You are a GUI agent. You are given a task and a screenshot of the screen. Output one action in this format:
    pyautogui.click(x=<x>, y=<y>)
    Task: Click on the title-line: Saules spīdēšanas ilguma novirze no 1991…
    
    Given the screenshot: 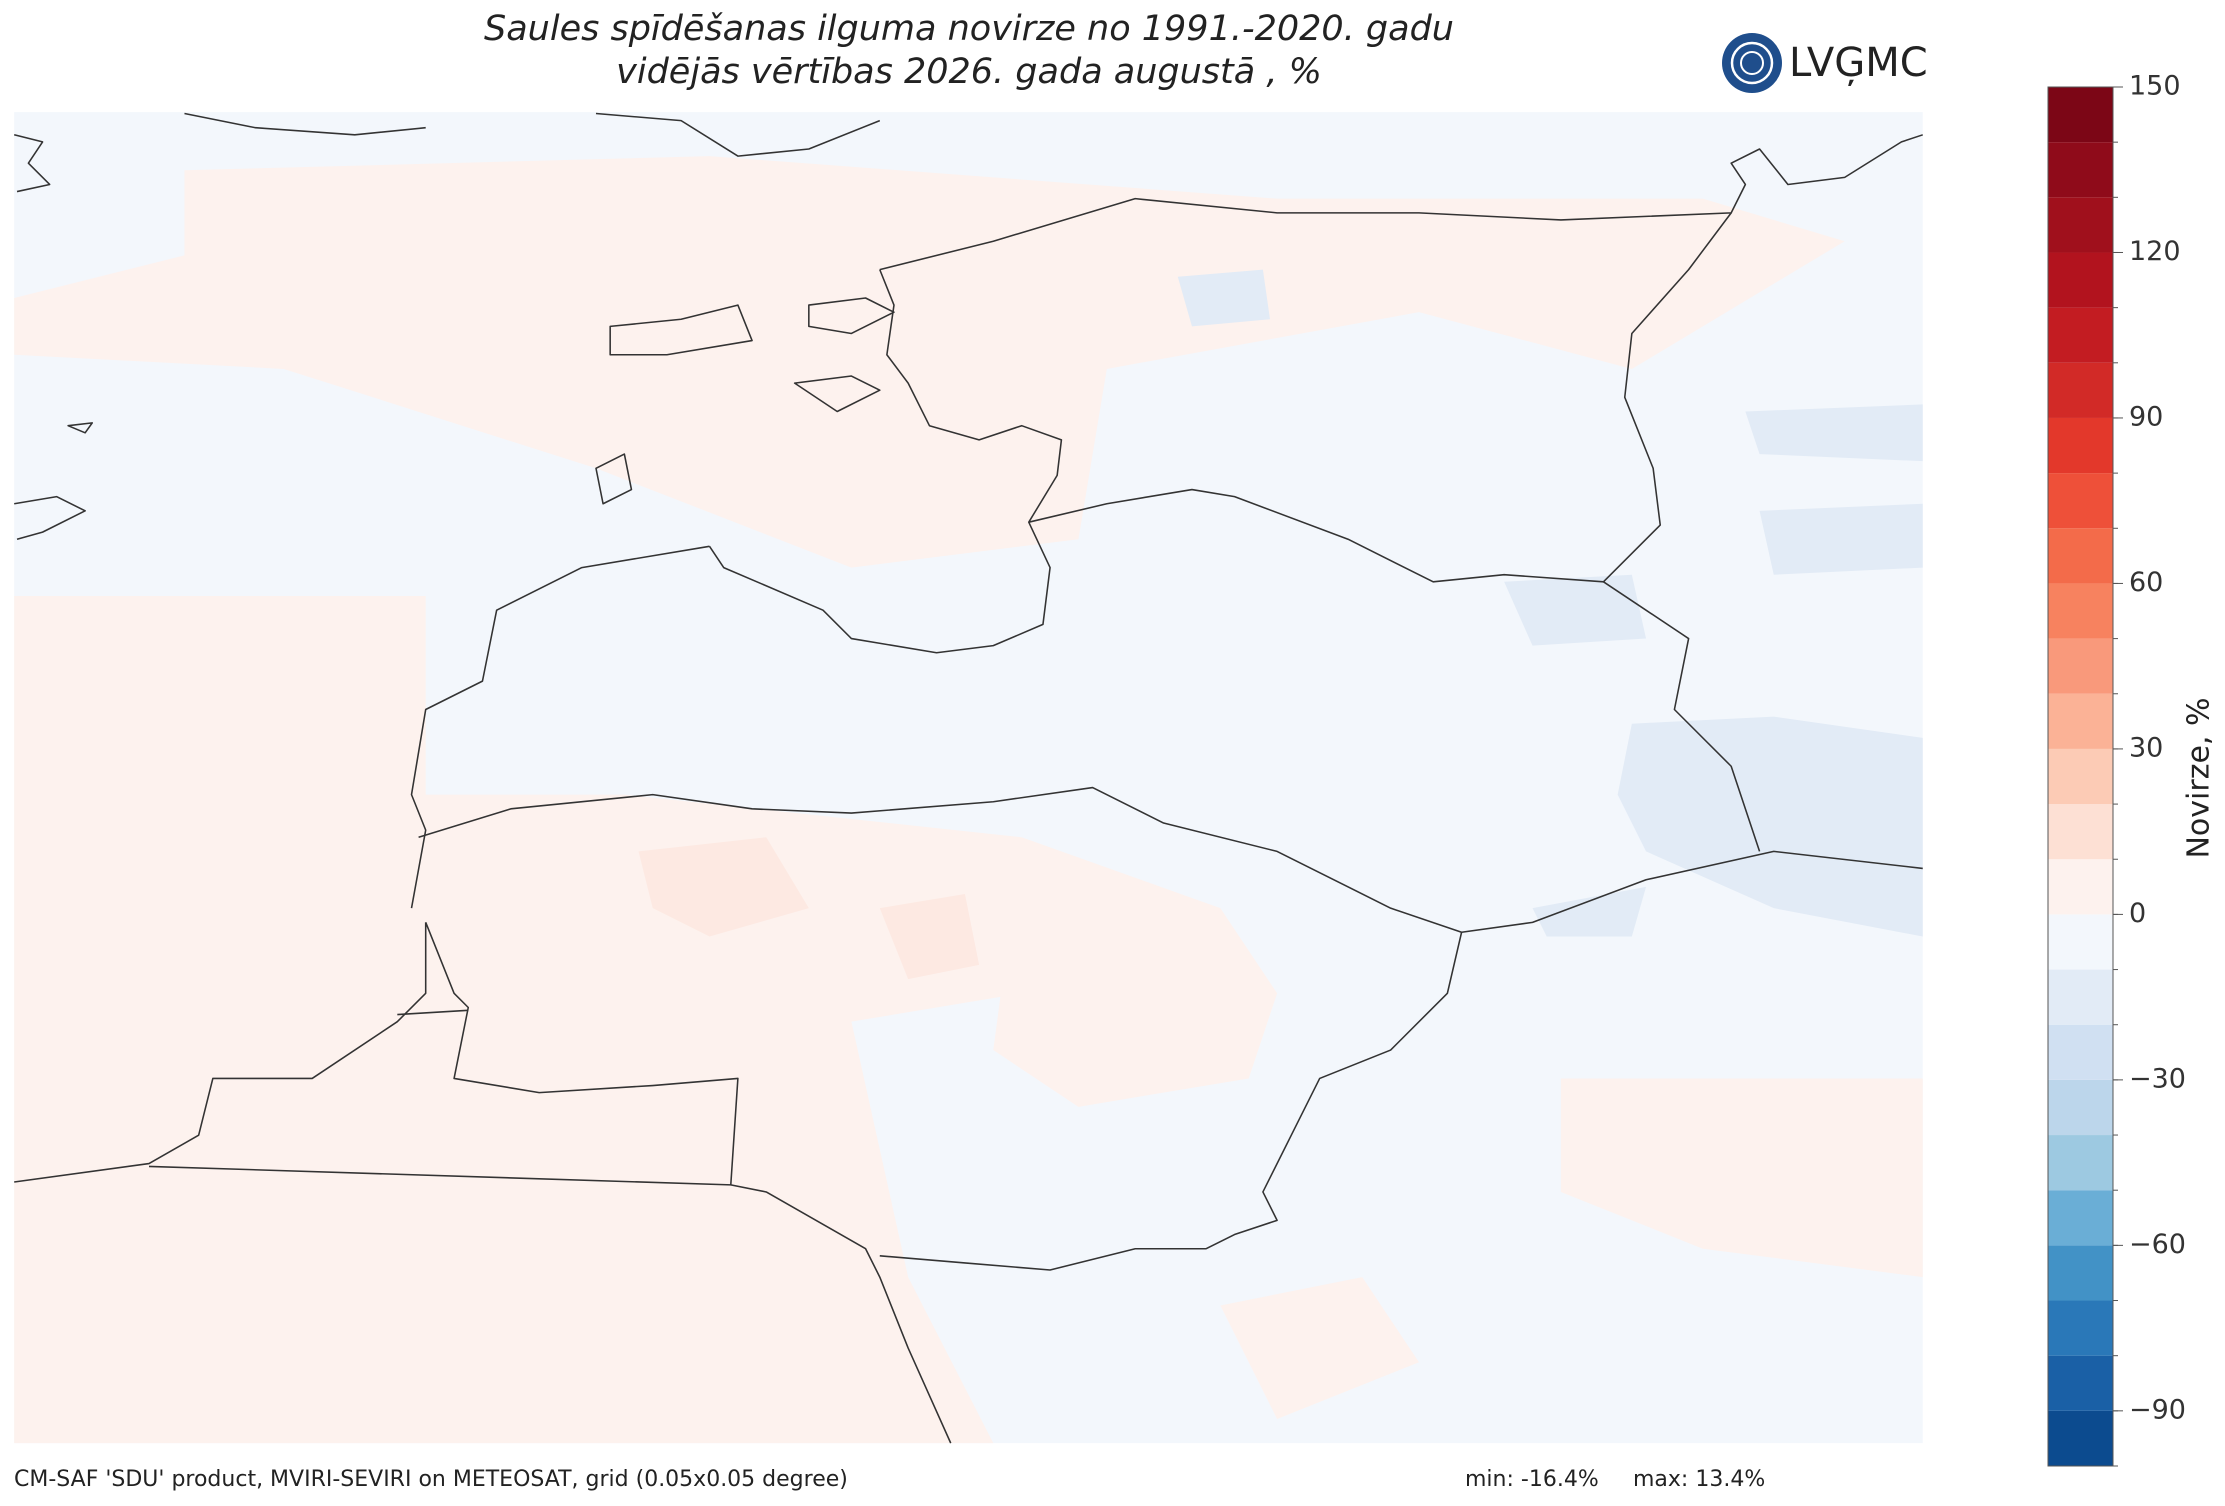 What is the action you would take?
    pyautogui.click(x=969, y=29)
    